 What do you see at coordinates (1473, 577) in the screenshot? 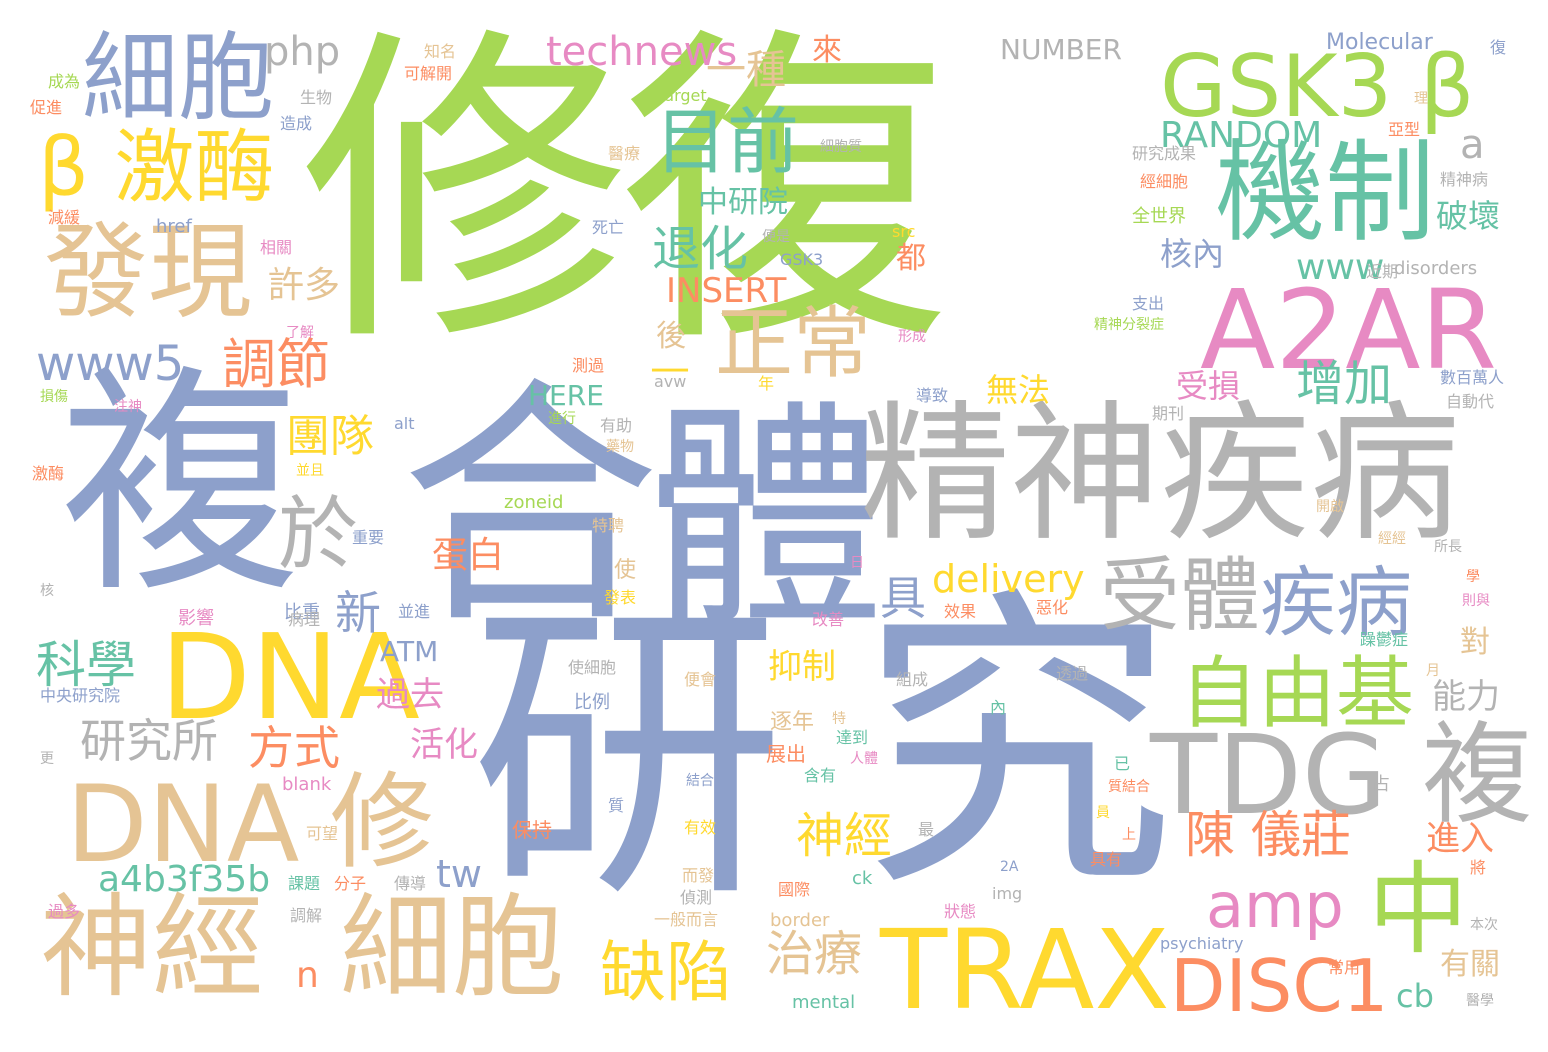
I see `word-xue: 學` at bounding box center [1473, 577].